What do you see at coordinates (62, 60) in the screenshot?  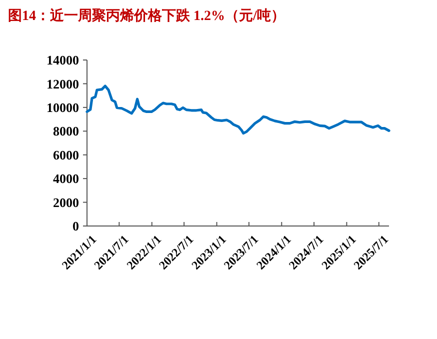 I see `y-tick-label: 14000` at bounding box center [62, 60].